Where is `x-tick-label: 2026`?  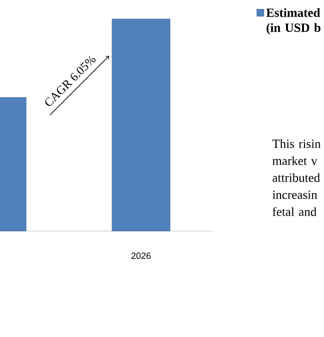
x-tick-label: 2026 is located at coordinates (141, 255).